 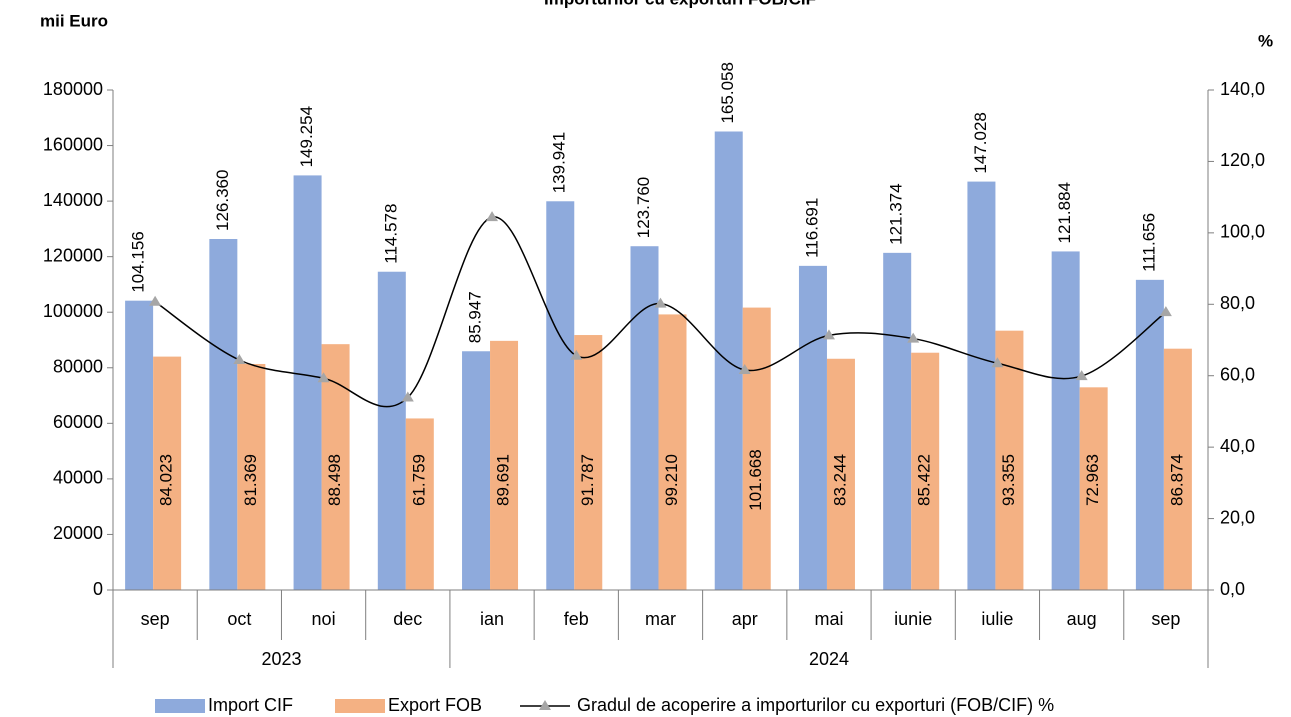 What do you see at coordinates (1232, 589) in the screenshot?
I see `y2-tick-label: 0,0` at bounding box center [1232, 589].